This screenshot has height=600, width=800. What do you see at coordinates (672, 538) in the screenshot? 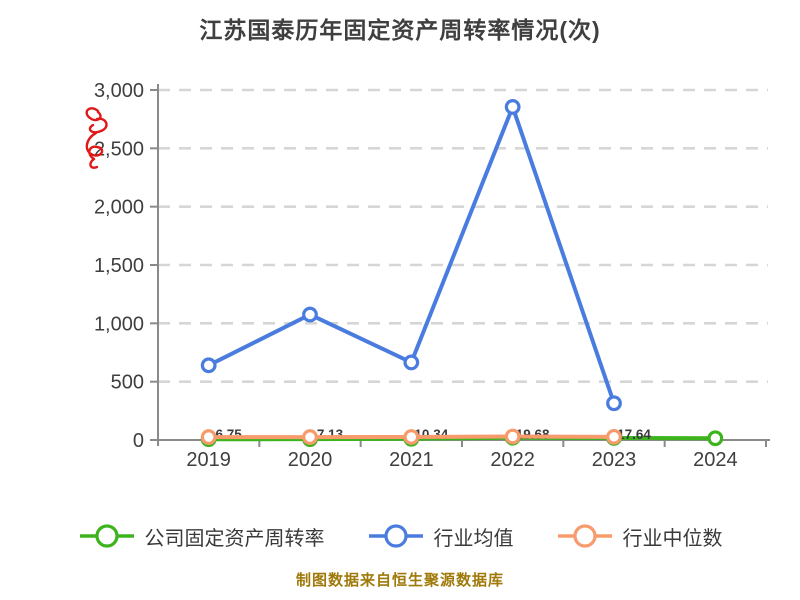
I see `legend-label-industry-median: 行业中位数` at bounding box center [672, 538].